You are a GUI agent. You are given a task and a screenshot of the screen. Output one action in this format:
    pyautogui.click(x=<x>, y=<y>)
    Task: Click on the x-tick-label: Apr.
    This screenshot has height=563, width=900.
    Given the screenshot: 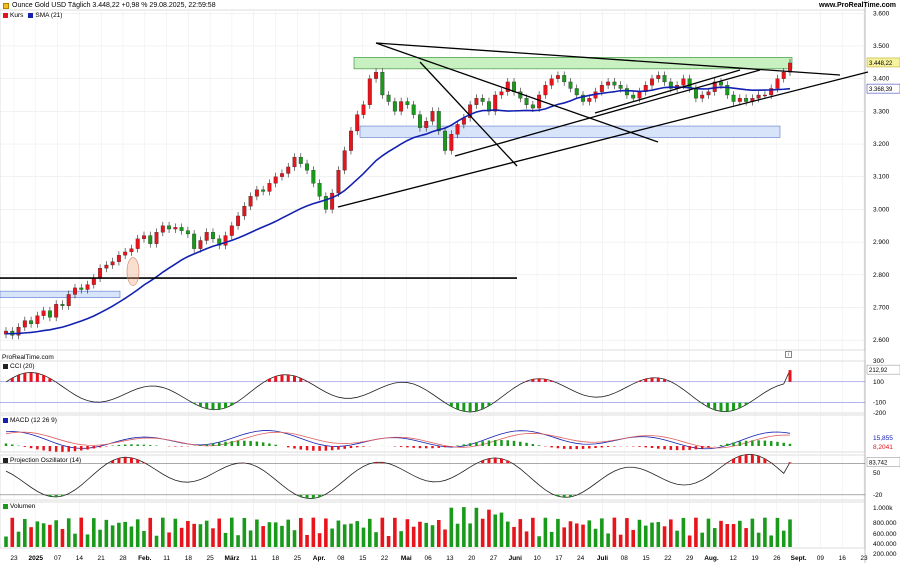 What is the action you would take?
    pyautogui.click(x=319, y=558)
    